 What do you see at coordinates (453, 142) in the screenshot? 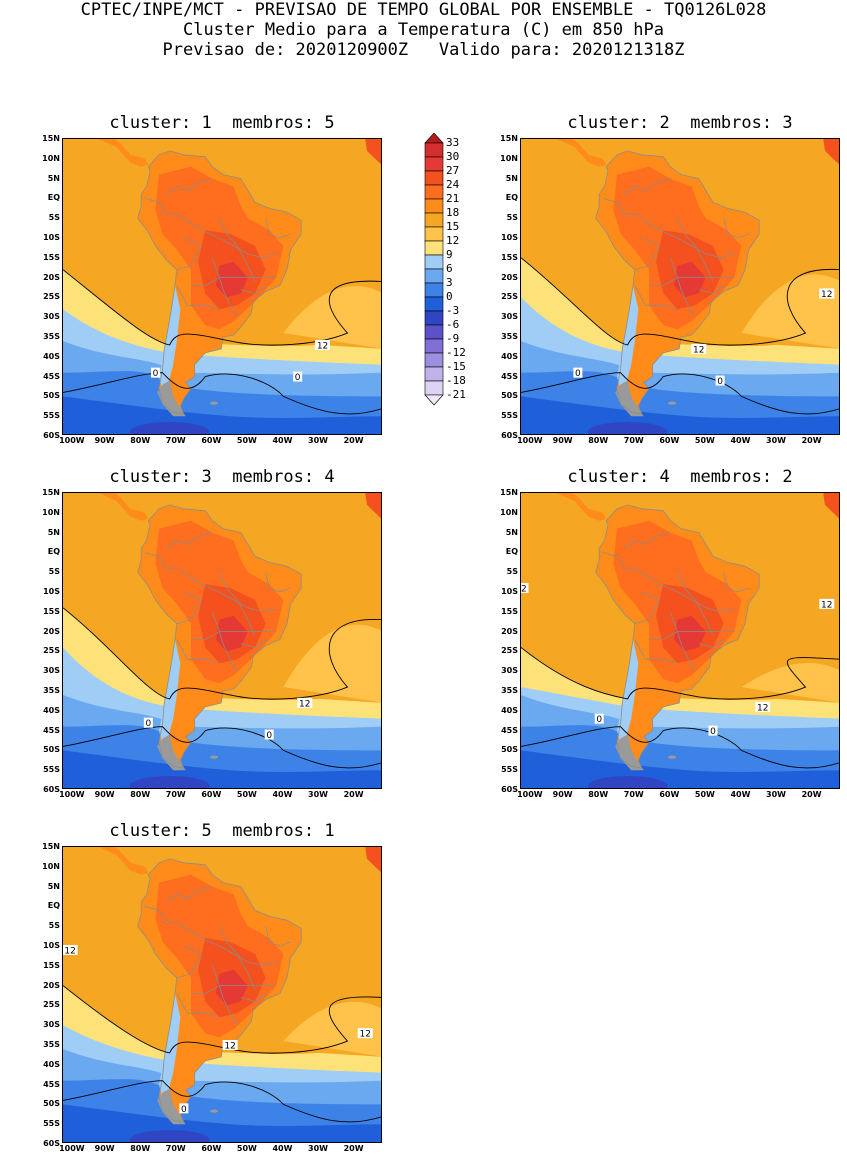
I see `colorbar-tick-label: 33` at bounding box center [453, 142].